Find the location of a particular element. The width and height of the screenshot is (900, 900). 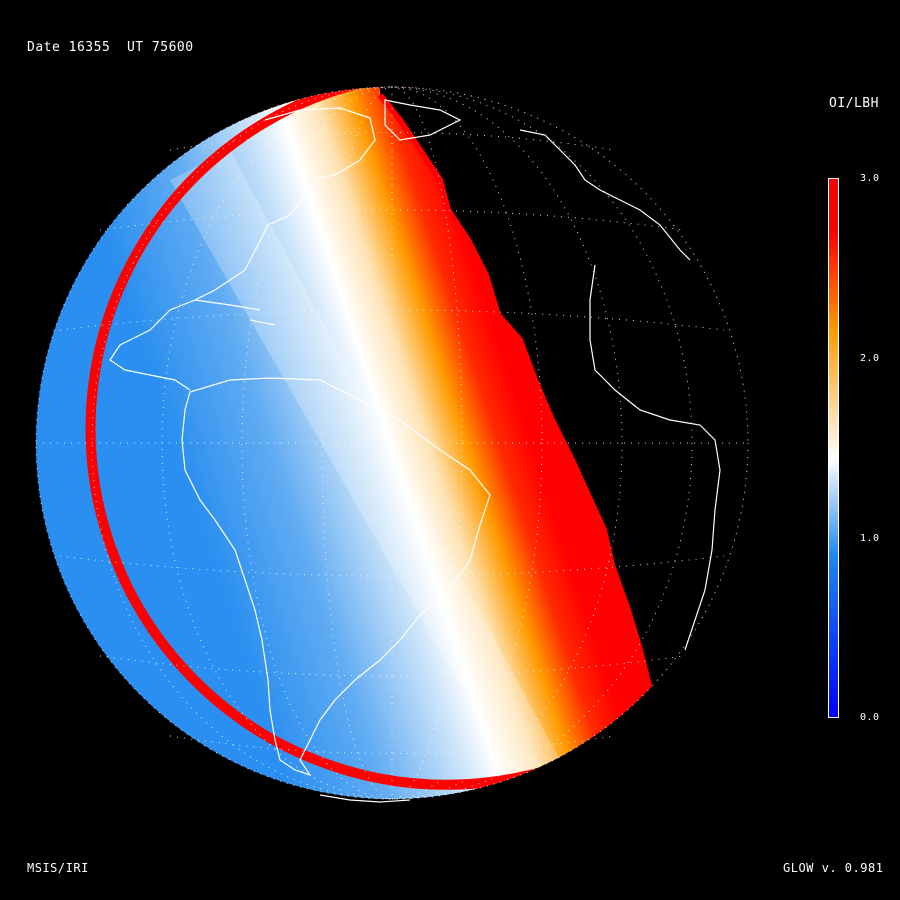

ut-value: 75600 is located at coordinates (172, 47).